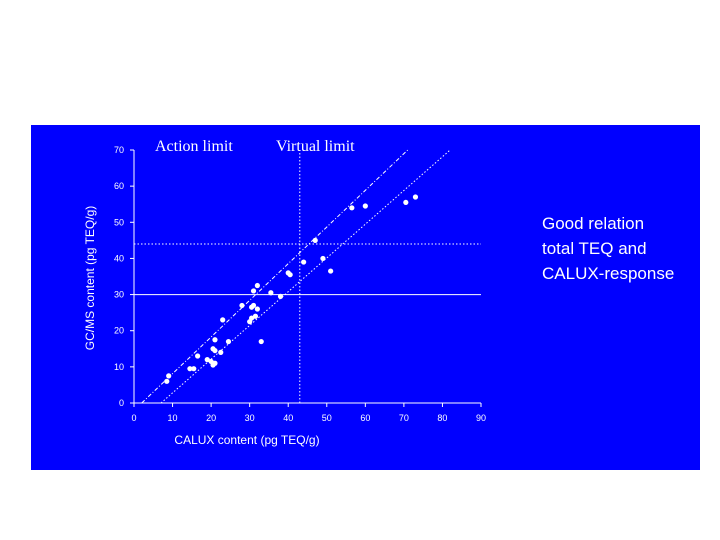  Describe the element at coordinates (327, 418) in the screenshot. I see `x-tick-label: 50` at that location.